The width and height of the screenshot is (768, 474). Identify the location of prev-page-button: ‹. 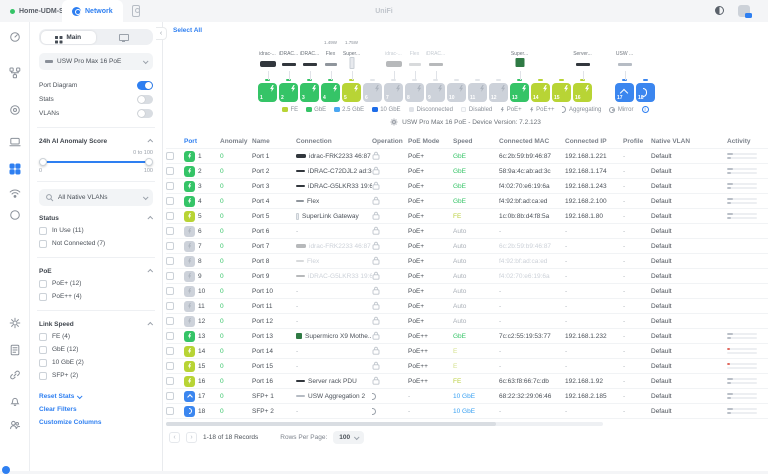
(174, 437).